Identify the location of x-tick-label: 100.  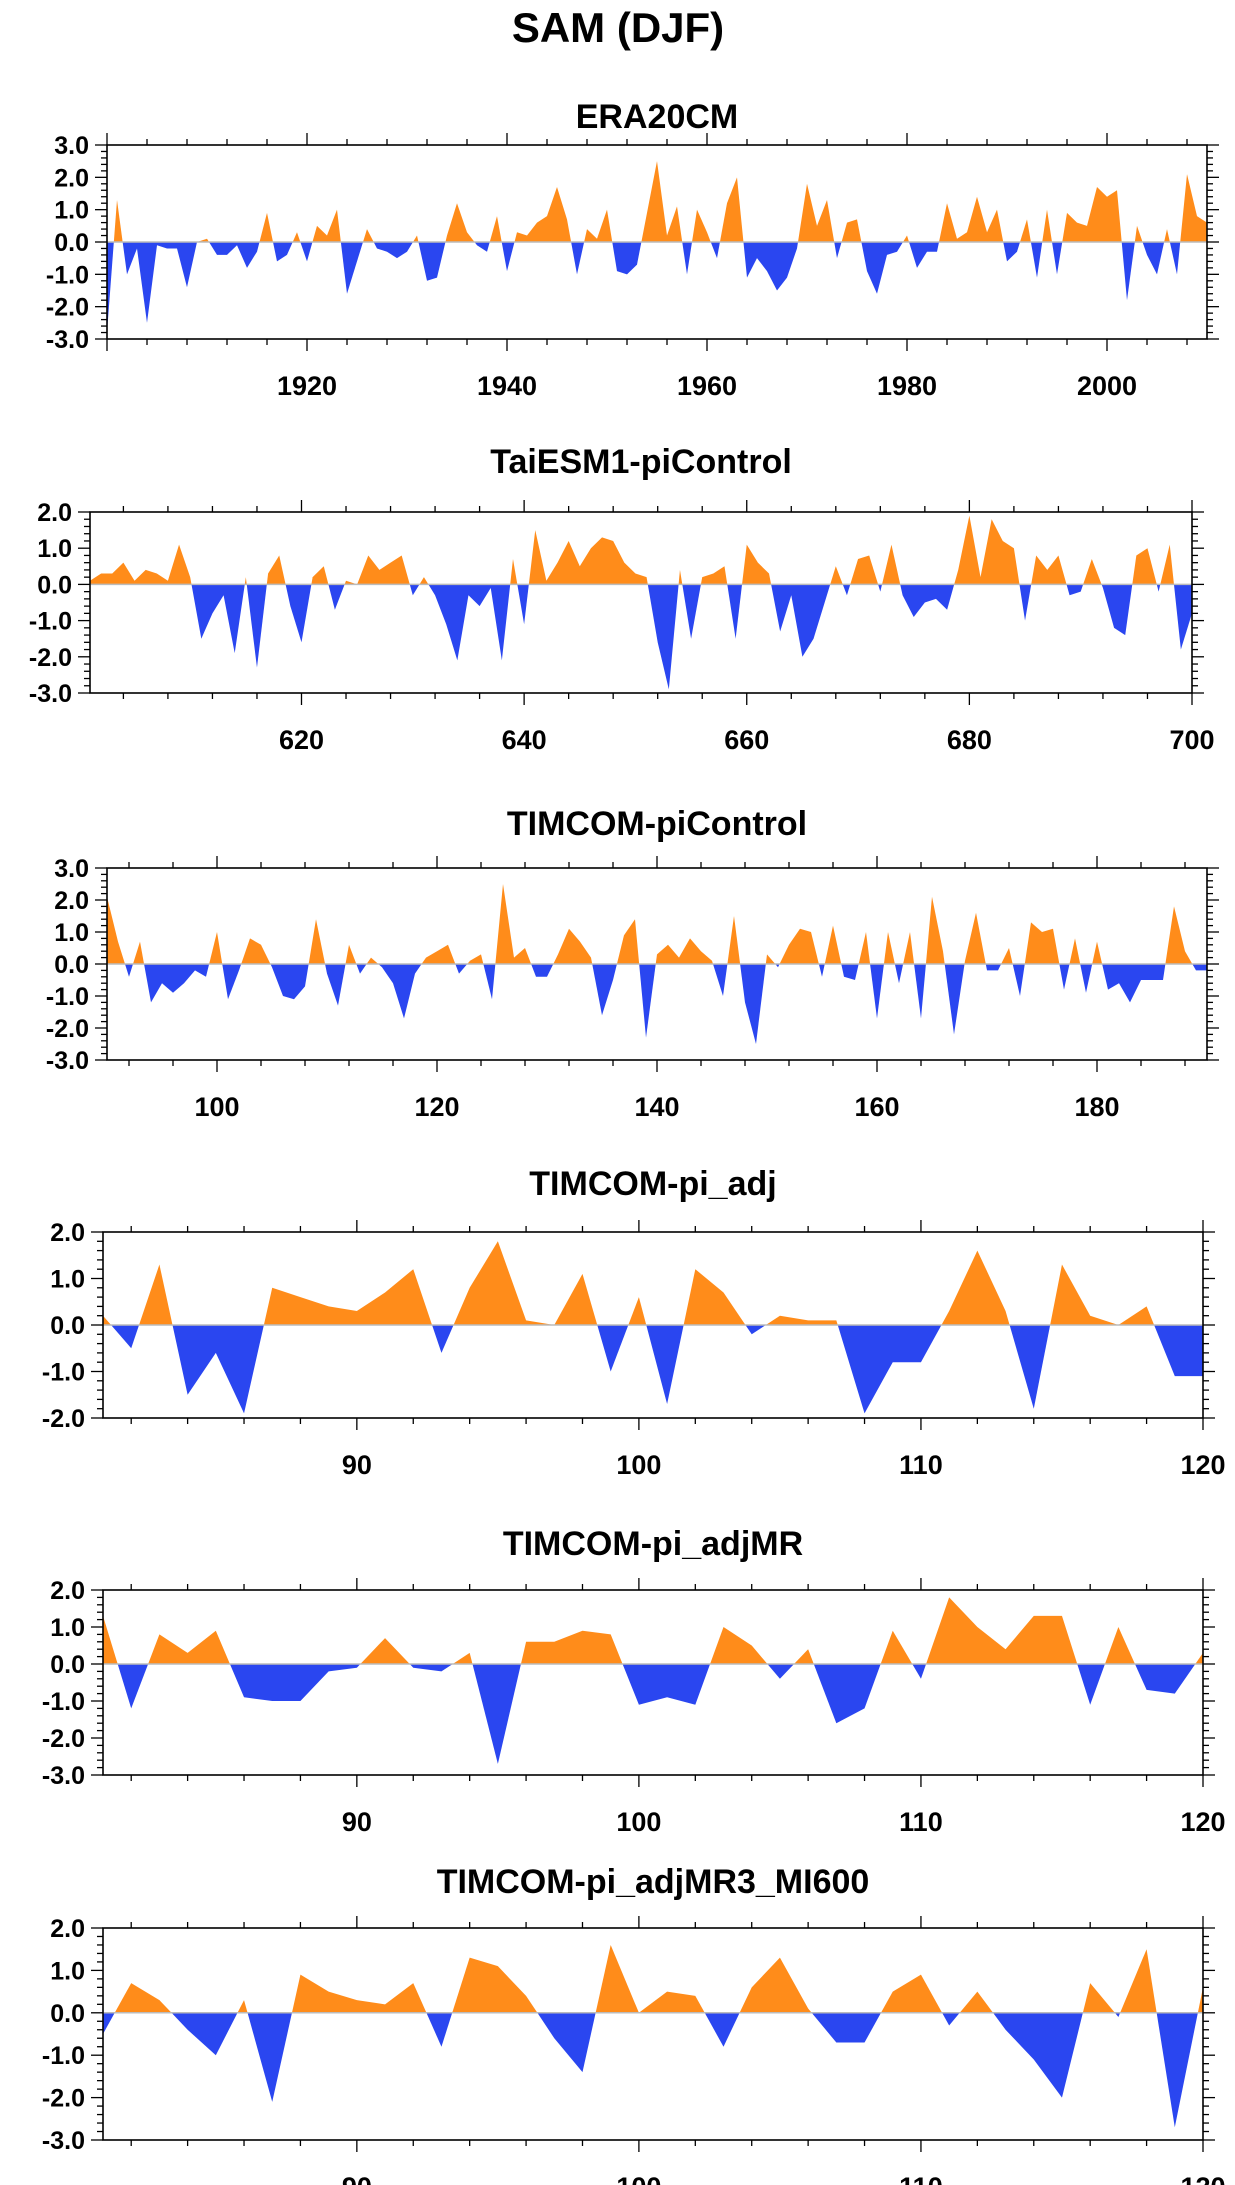
(638, 2178).